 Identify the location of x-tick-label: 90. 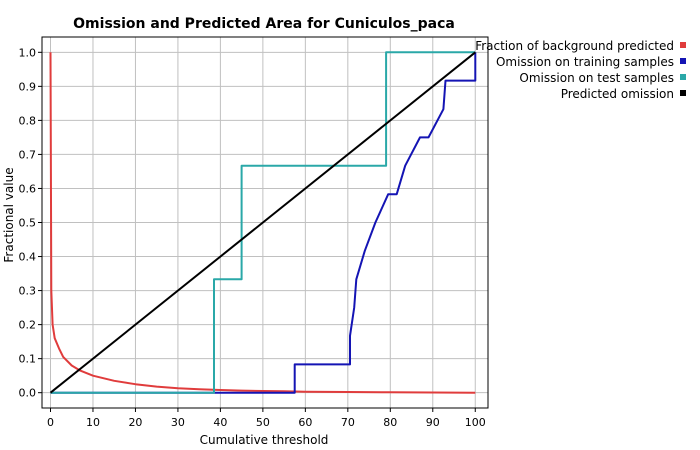
(433, 422).